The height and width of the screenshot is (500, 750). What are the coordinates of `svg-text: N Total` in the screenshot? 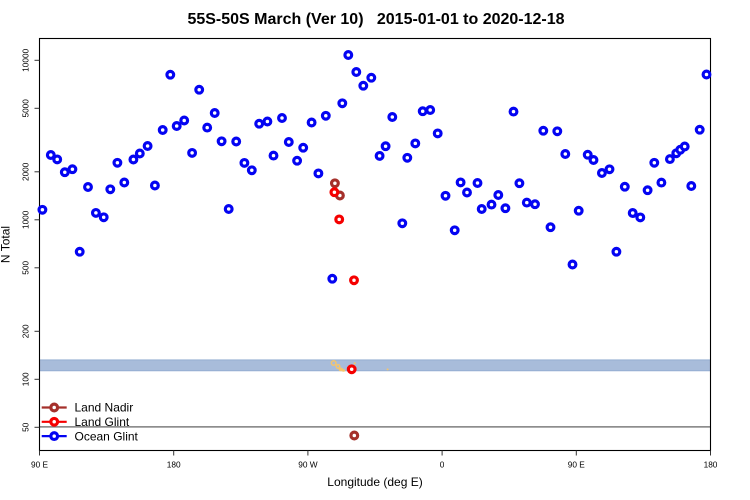 It's located at (6, 244).